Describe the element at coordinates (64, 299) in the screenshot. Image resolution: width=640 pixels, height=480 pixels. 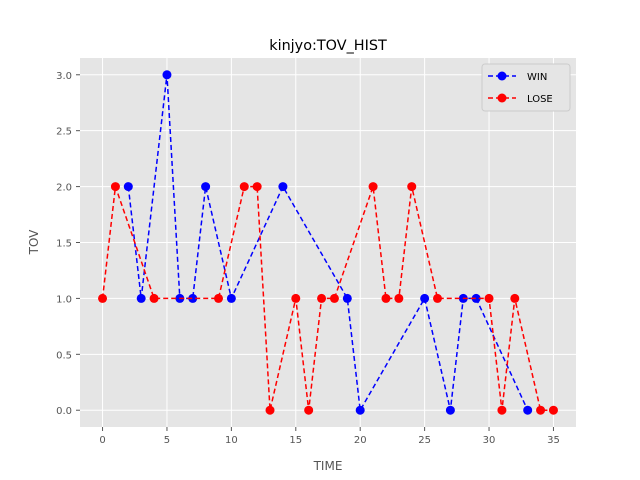
I see `y-tick-label: 1.0` at that location.